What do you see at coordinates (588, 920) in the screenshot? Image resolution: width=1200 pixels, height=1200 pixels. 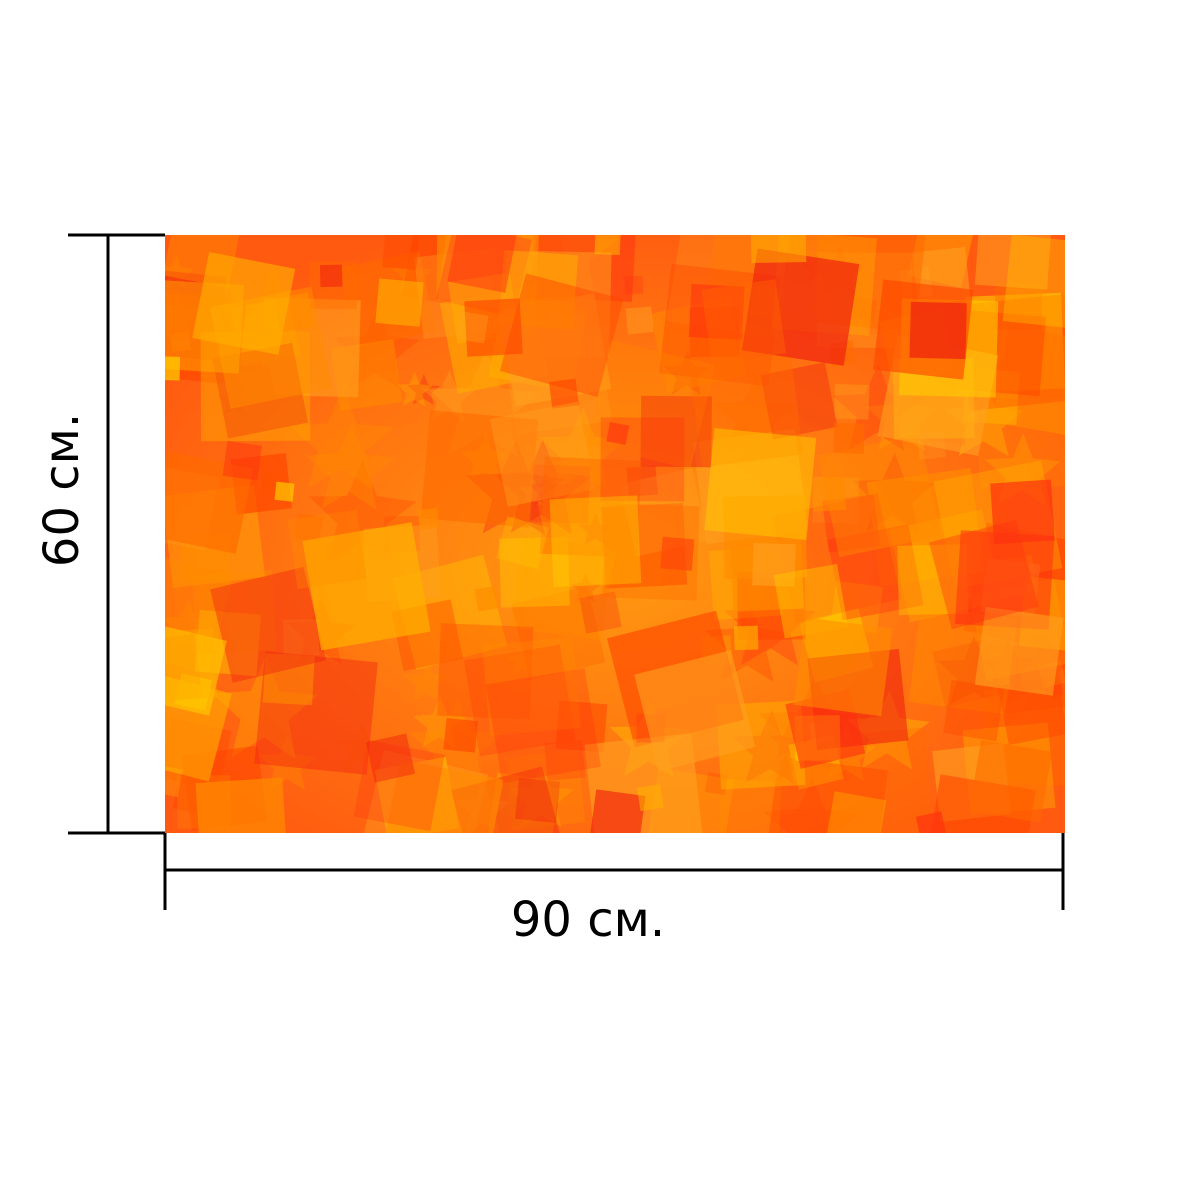 I see `width-label: 90 см.` at bounding box center [588, 920].